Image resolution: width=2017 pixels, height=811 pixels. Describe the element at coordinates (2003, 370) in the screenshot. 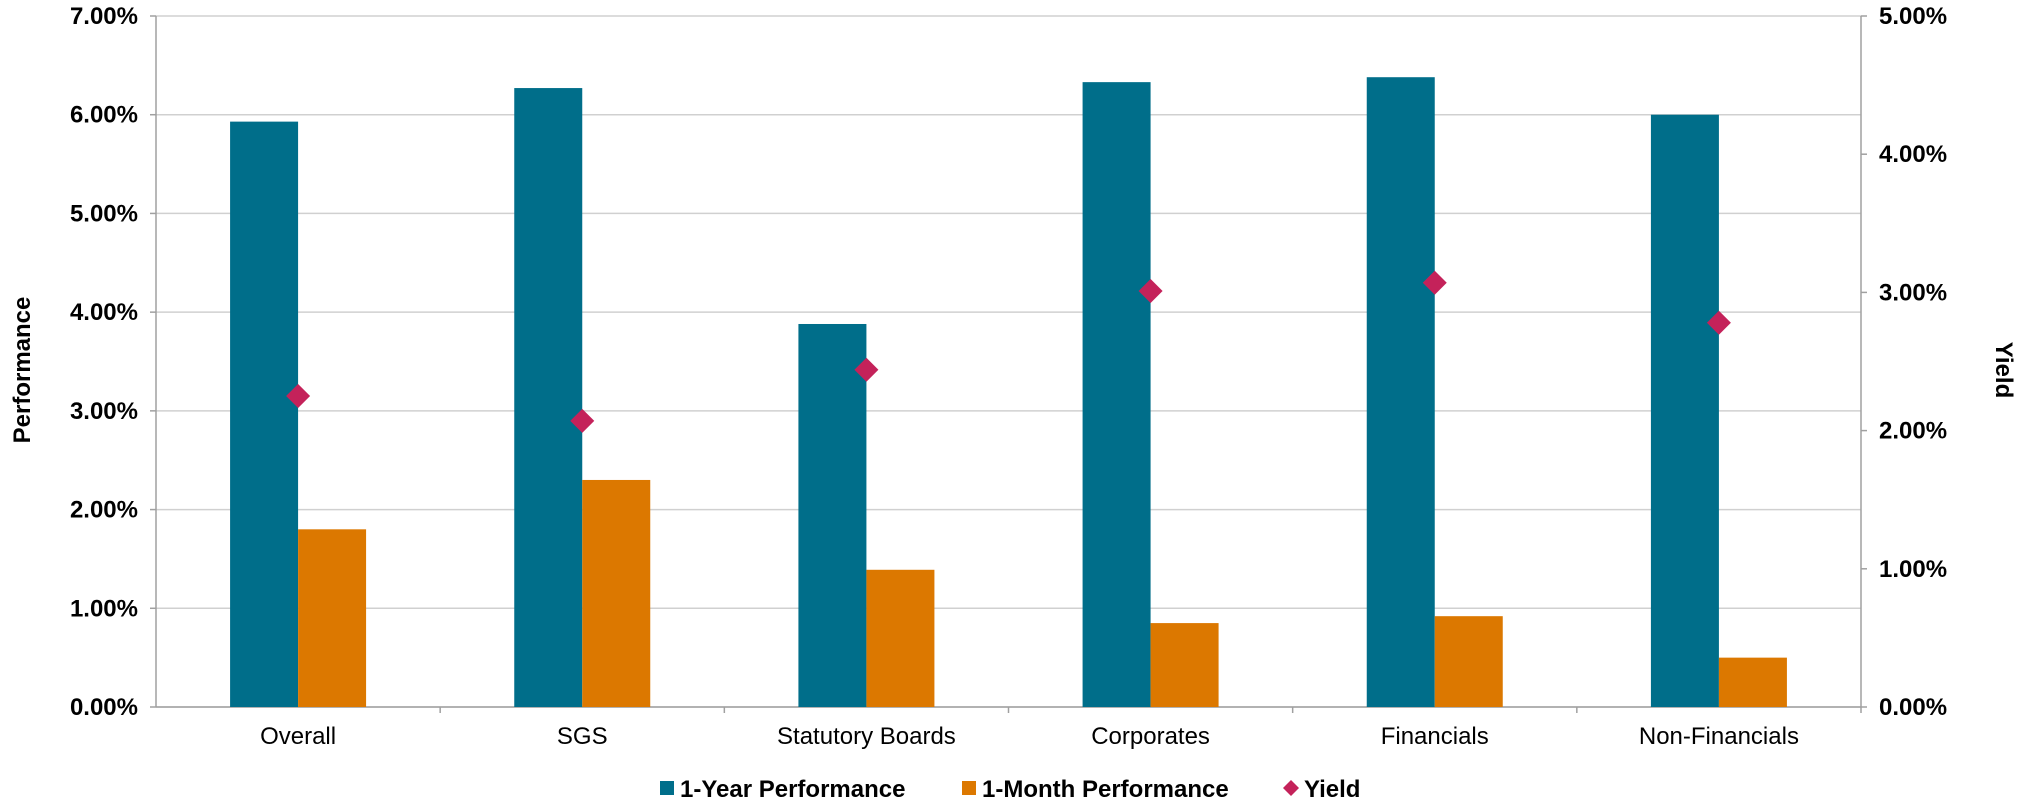

I see `y2-axis-title: Yield` at that location.